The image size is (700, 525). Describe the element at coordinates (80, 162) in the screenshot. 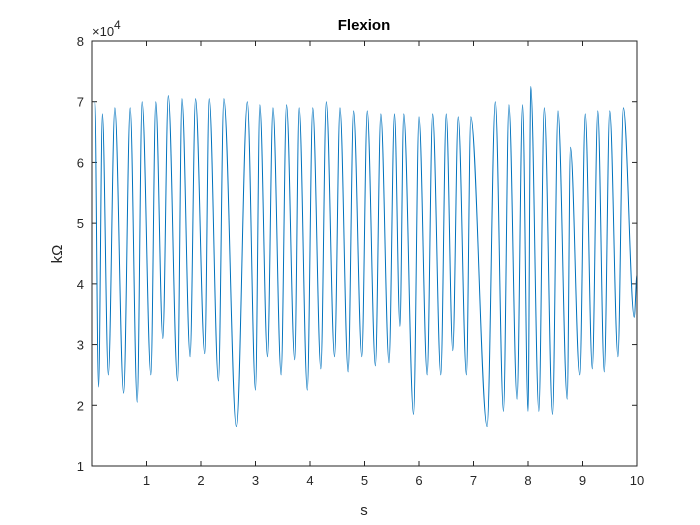

I see `y-tick-label: 6` at that location.